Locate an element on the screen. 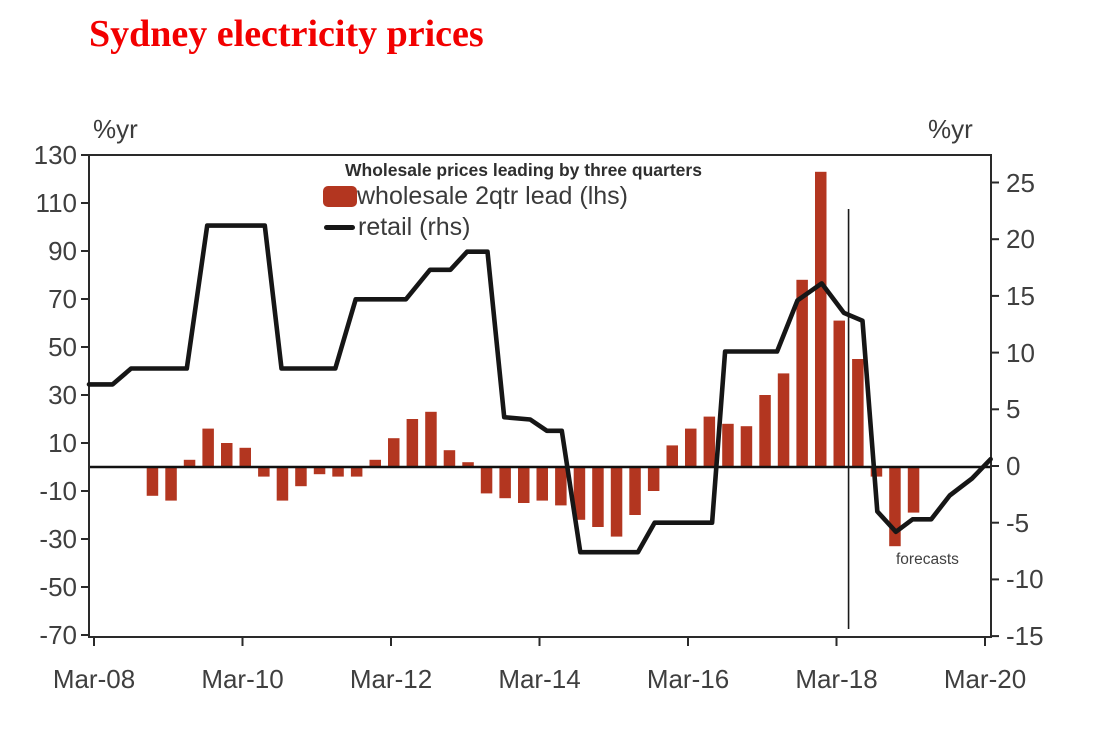 This screenshot has width=1111, height=729. left-axis-unit-label: %yr is located at coordinates (115, 129).